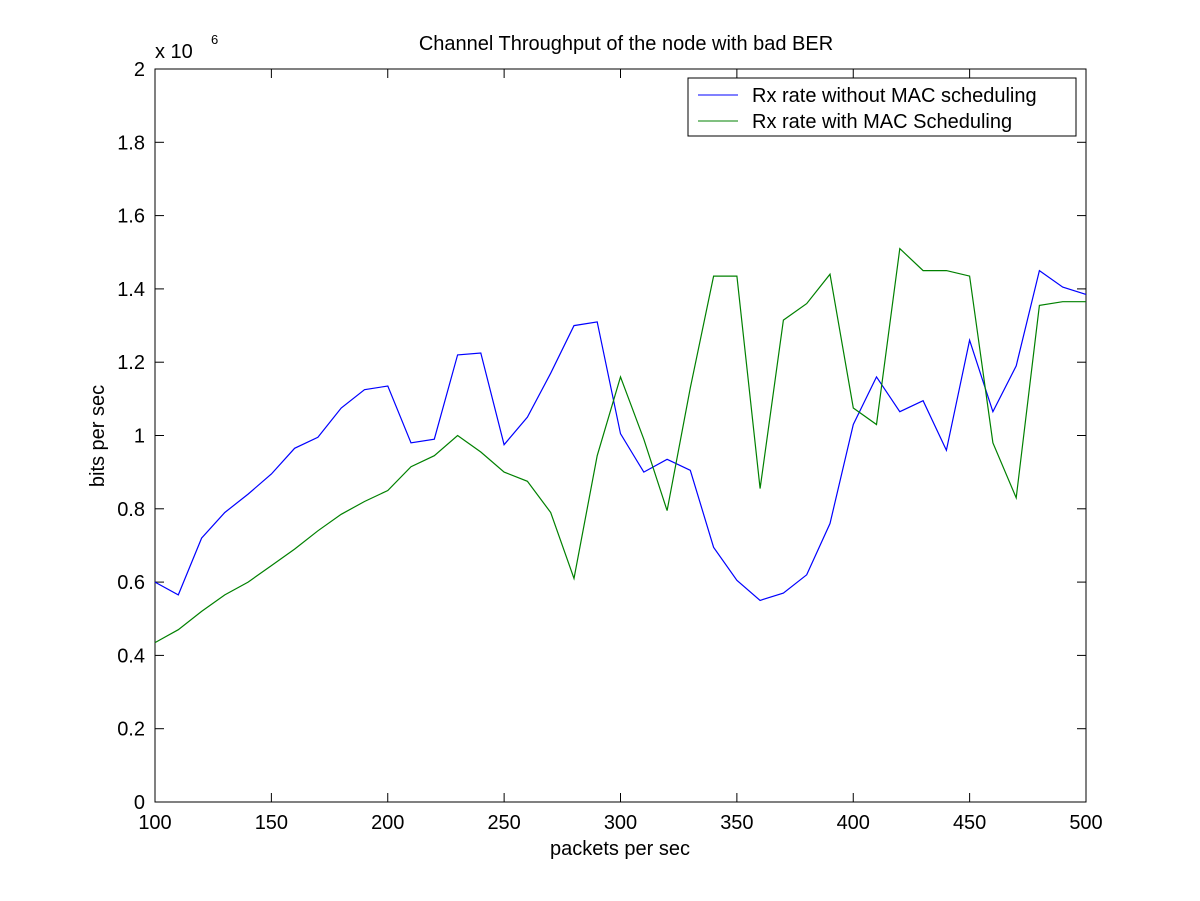 This screenshot has height=901, width=1200. I want to click on x-tick-label: 100, so click(154, 823).